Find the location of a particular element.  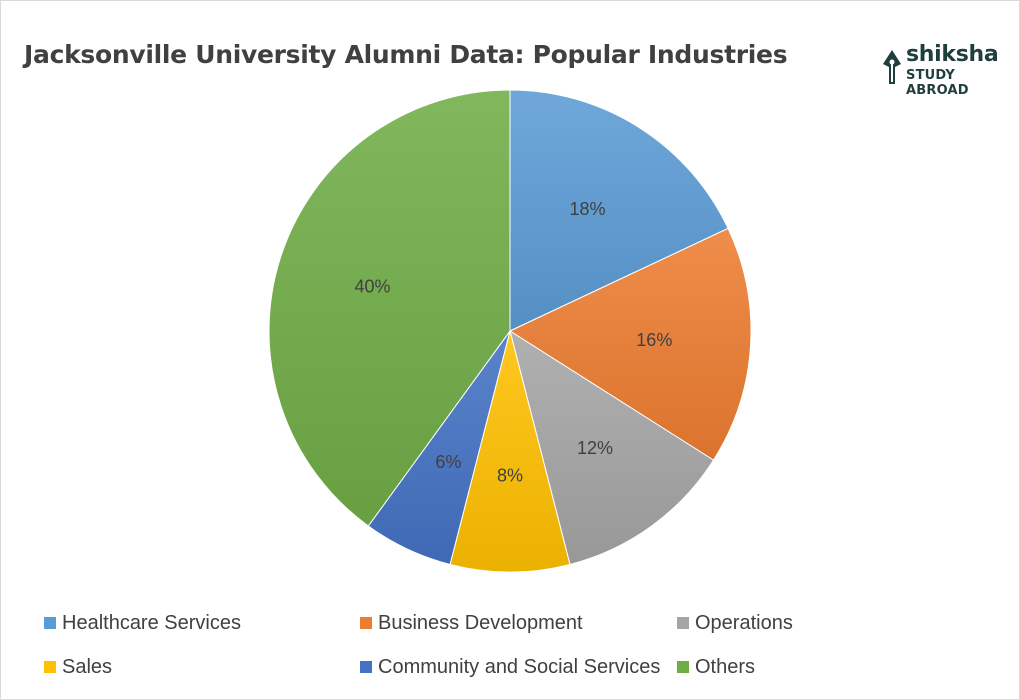

data-label-business-development: 16% is located at coordinates (654, 340).